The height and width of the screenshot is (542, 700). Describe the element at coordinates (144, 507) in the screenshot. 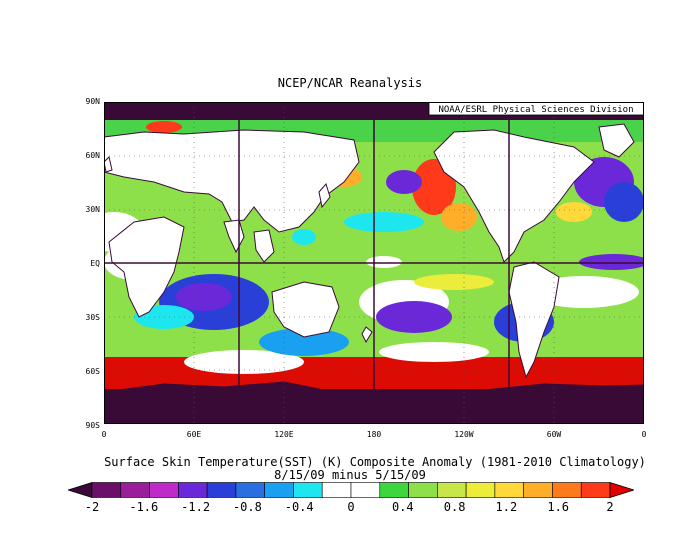

I see `colorbar-tick-label: -1.6` at that location.